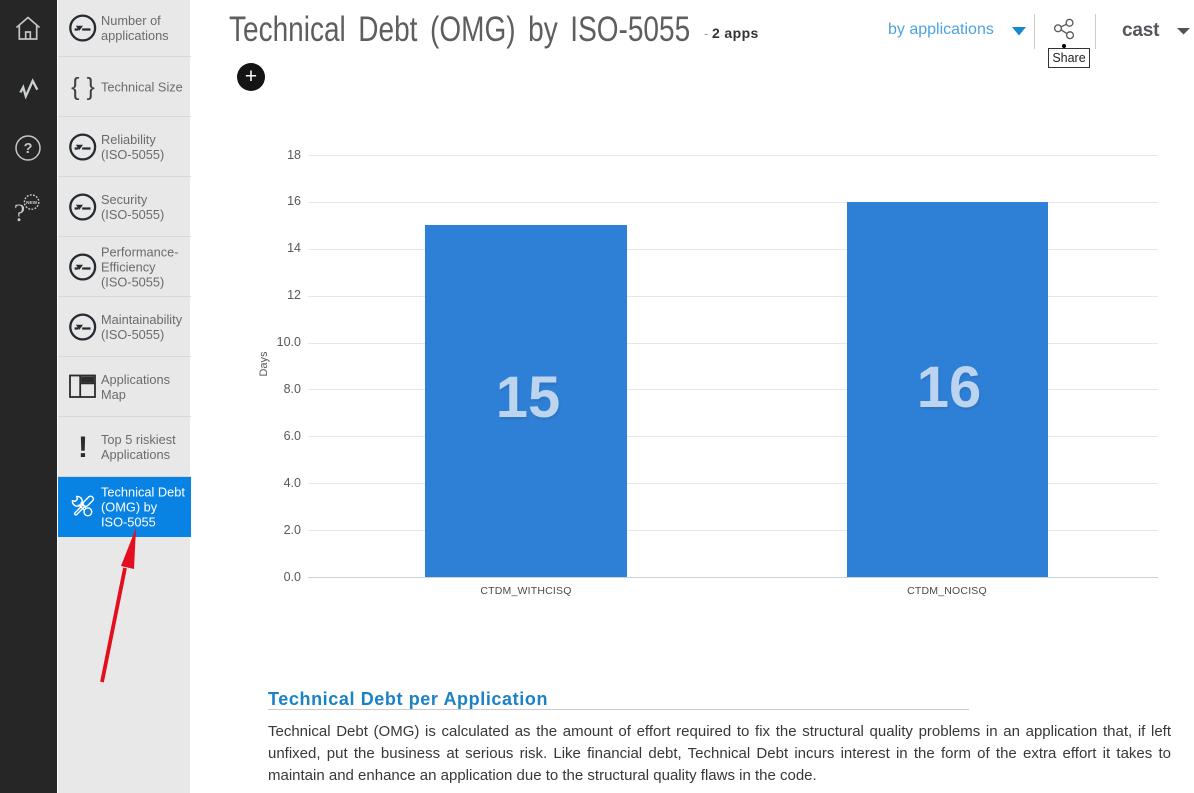  Describe the element at coordinates (32, 203) in the screenshot. I see `svg-text: NEW` at that location.